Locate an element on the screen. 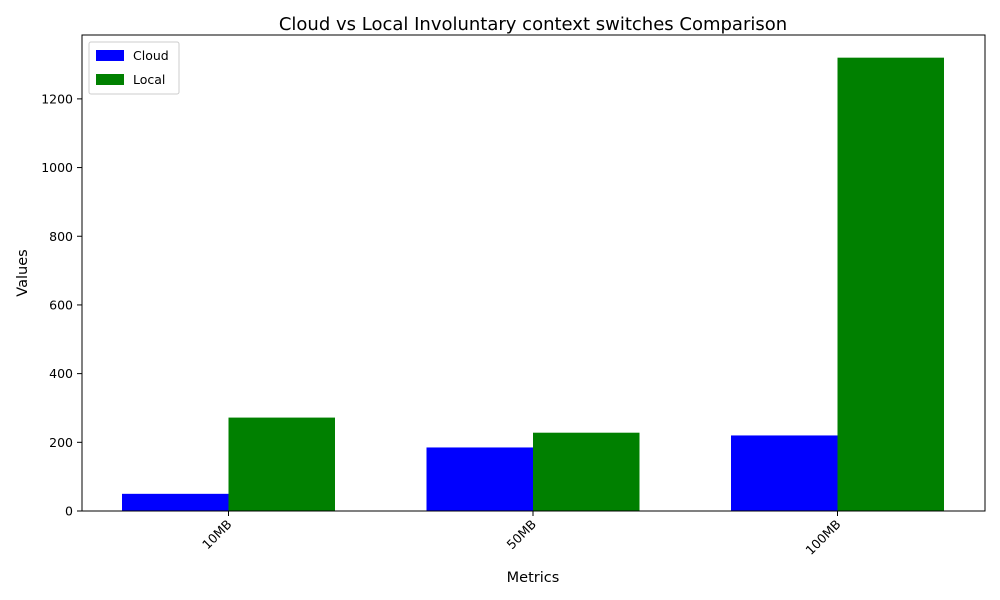 The height and width of the screenshot is (600, 1000). bar-local-100mb is located at coordinates (890, 284).